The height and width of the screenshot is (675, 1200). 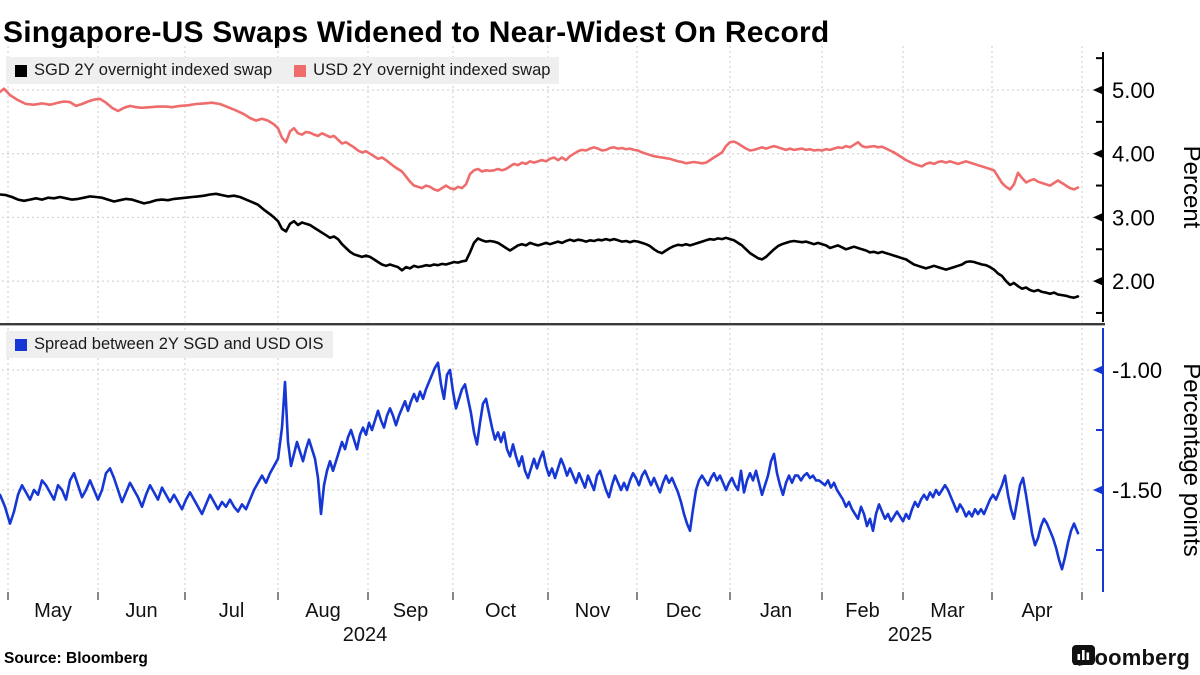 I want to click on legend-item-spread: Spread between 2Y SGD and USD OIS, so click(x=169, y=344).